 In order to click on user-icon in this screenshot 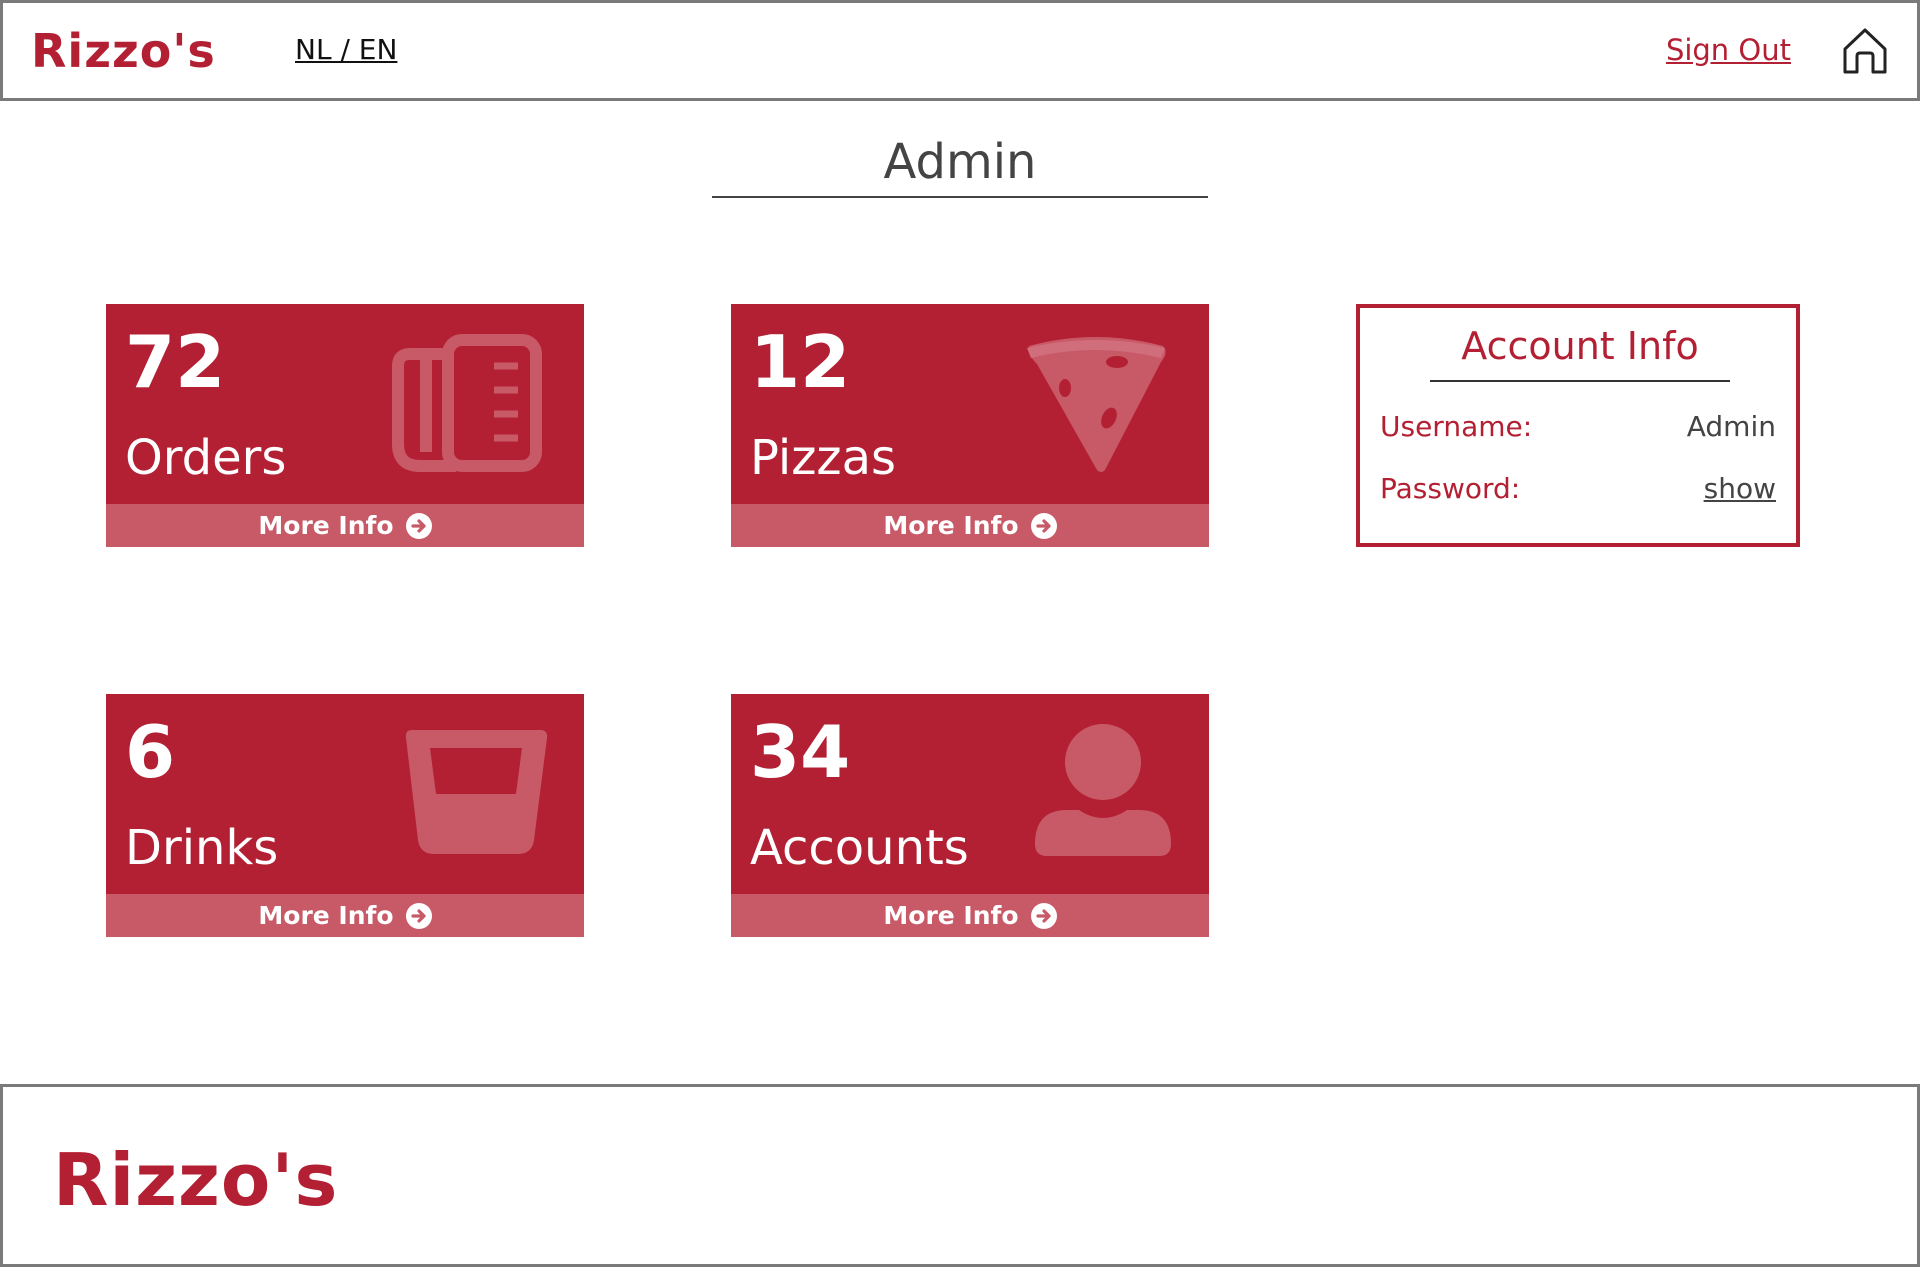, I will do `click(1103, 790)`.